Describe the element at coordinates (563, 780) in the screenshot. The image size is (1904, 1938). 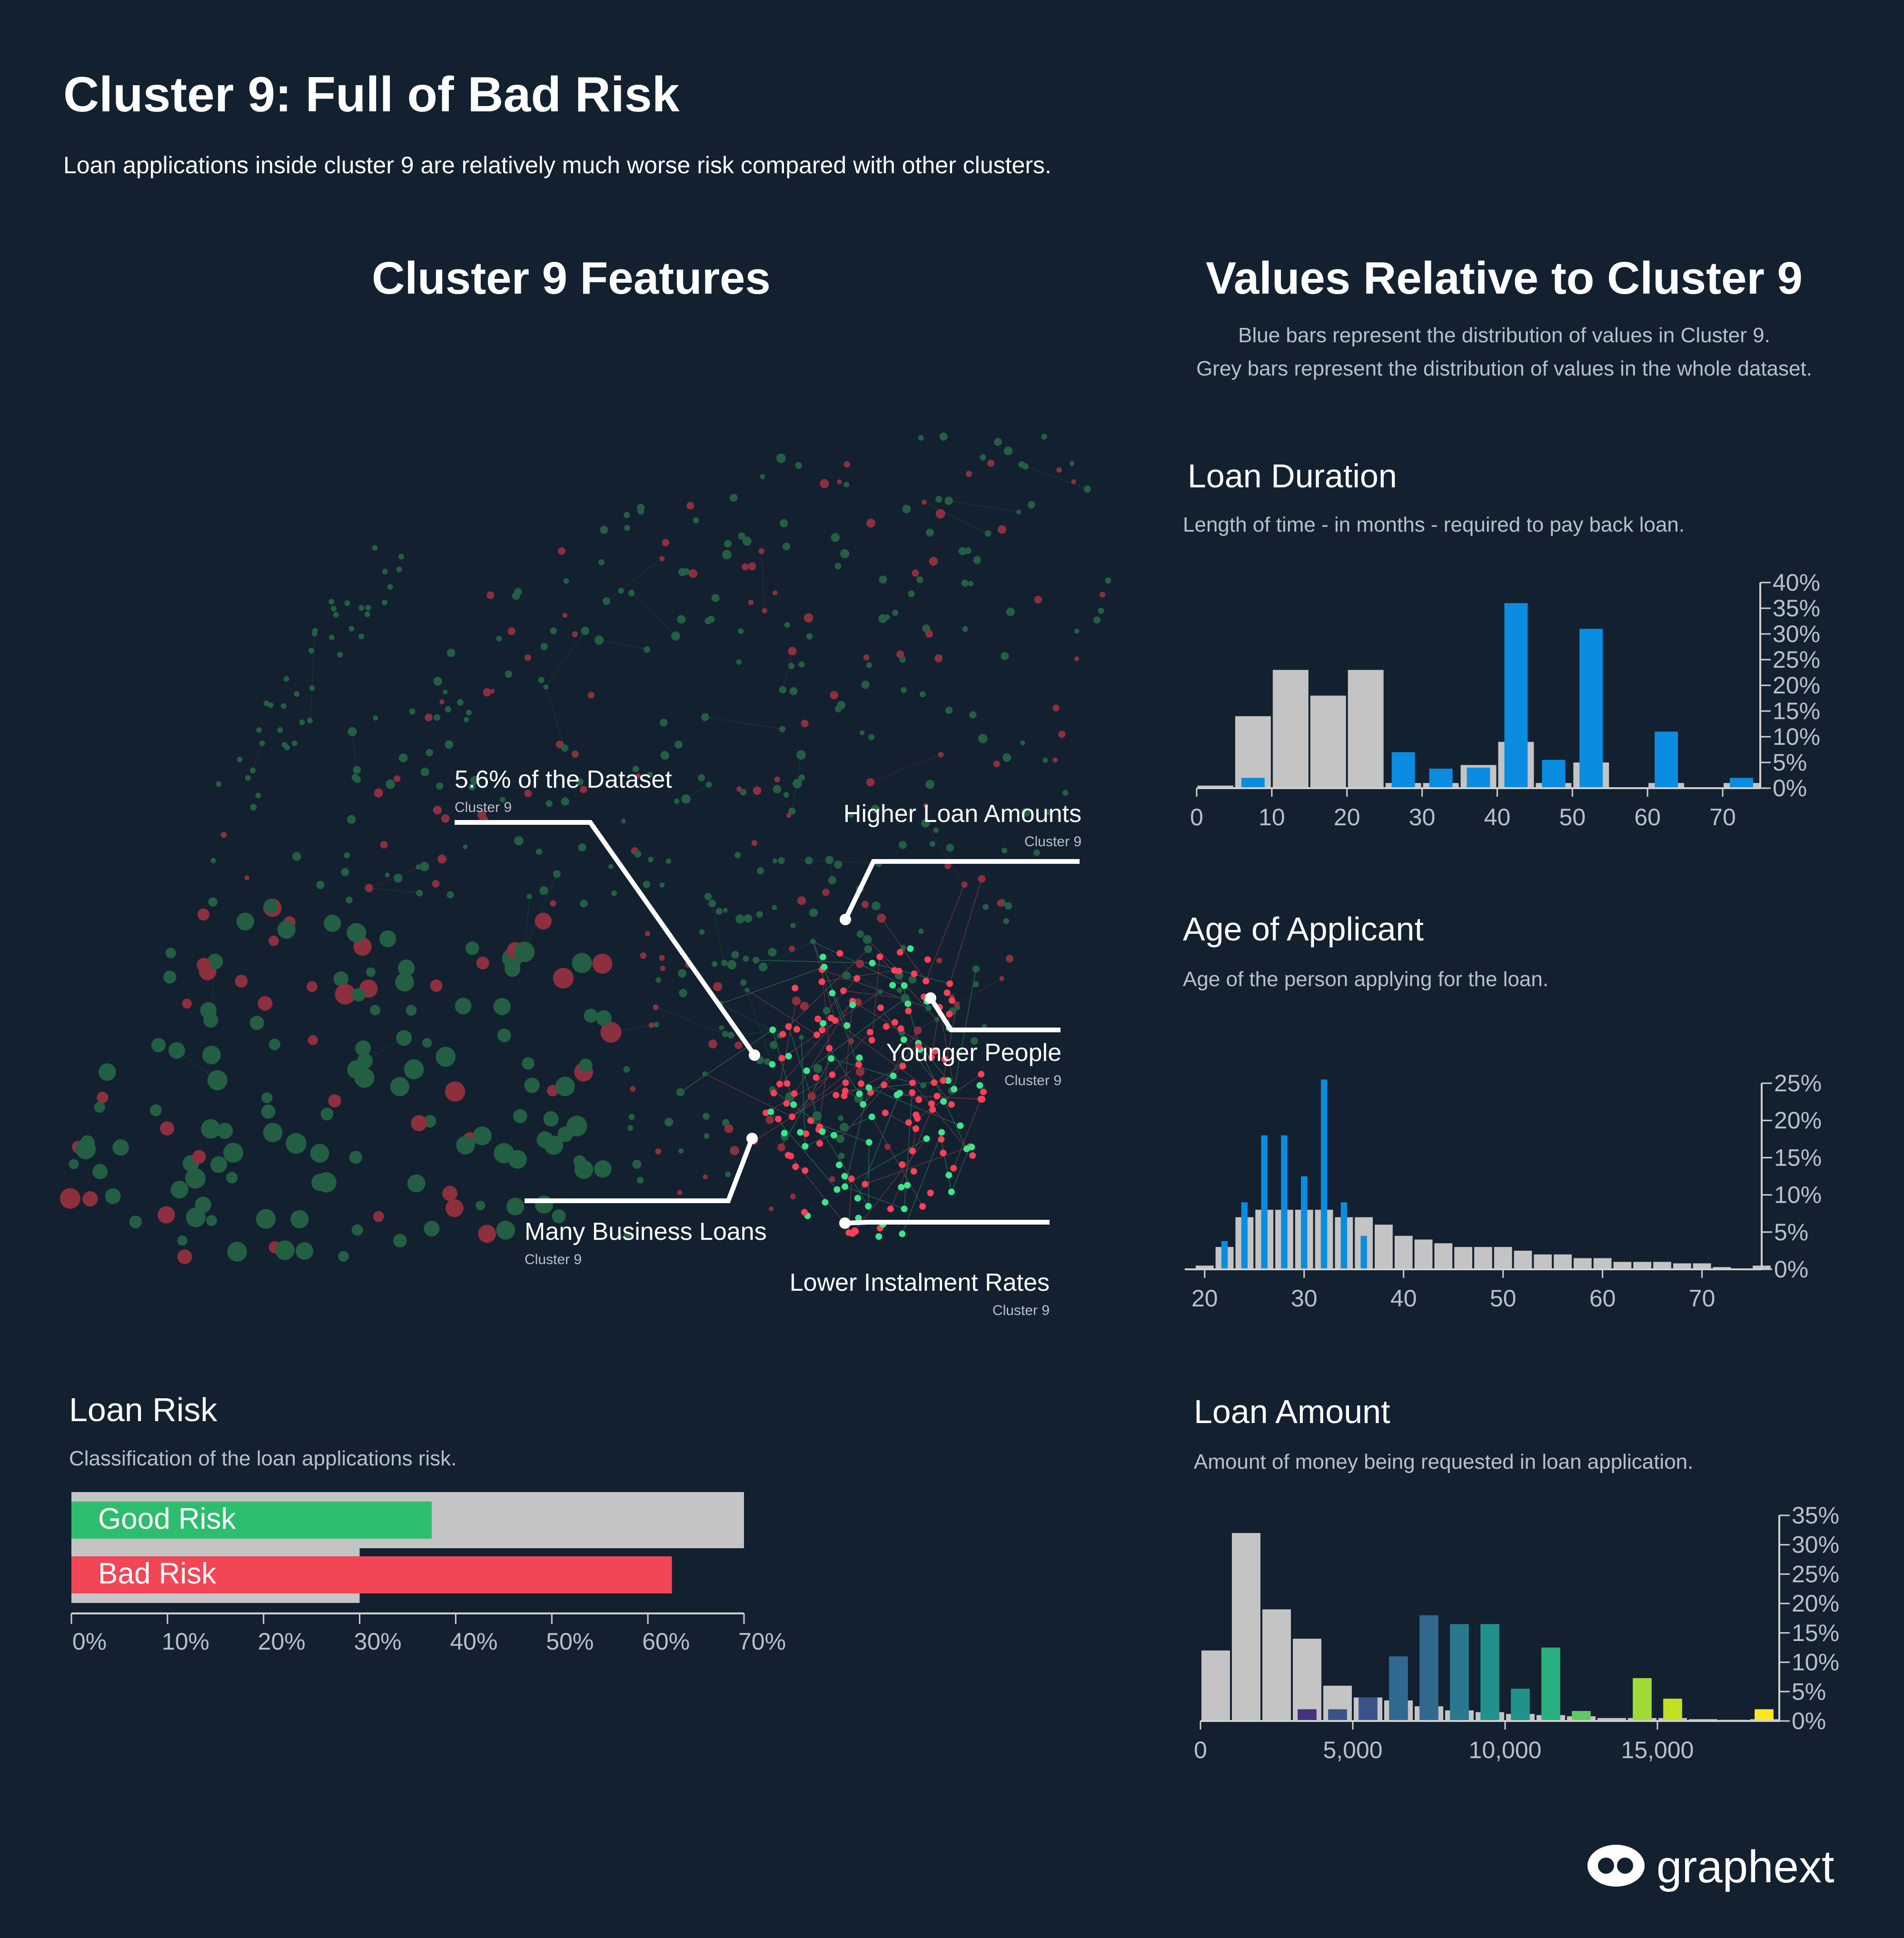
I see `annotation-dataset-label: 5.6% of the Dataset` at that location.